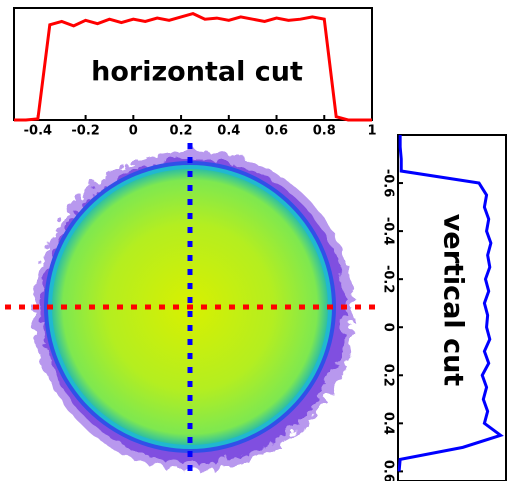 This screenshot has height=481, width=508. What do you see at coordinates (453, 300) in the screenshot?
I see `chart-title: vertical cut` at bounding box center [453, 300].